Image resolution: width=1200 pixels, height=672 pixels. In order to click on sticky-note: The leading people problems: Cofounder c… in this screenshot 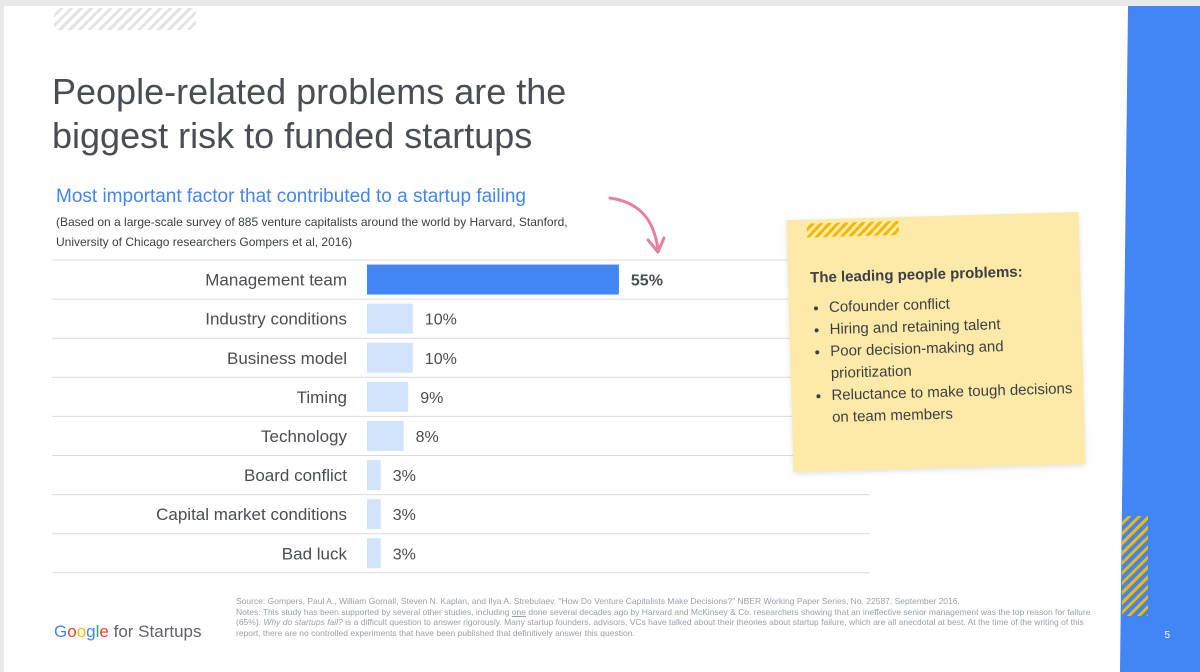, I will do `click(936, 342)`.